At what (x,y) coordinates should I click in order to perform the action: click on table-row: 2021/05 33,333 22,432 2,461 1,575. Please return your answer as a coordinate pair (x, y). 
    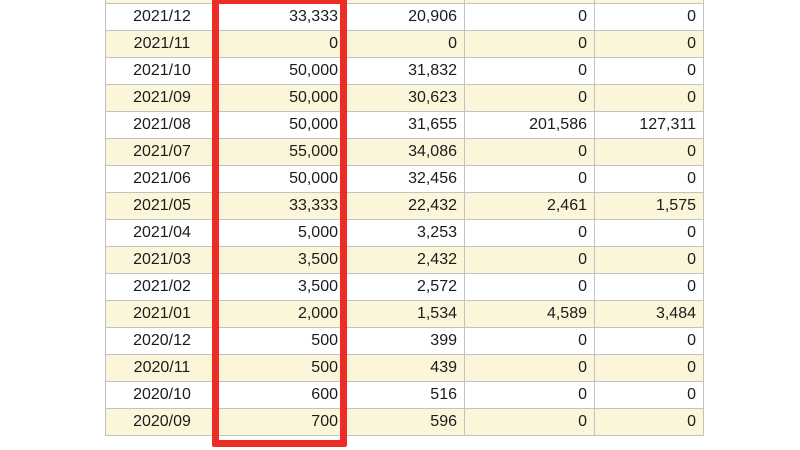
    Looking at the image, I should click on (405, 206).